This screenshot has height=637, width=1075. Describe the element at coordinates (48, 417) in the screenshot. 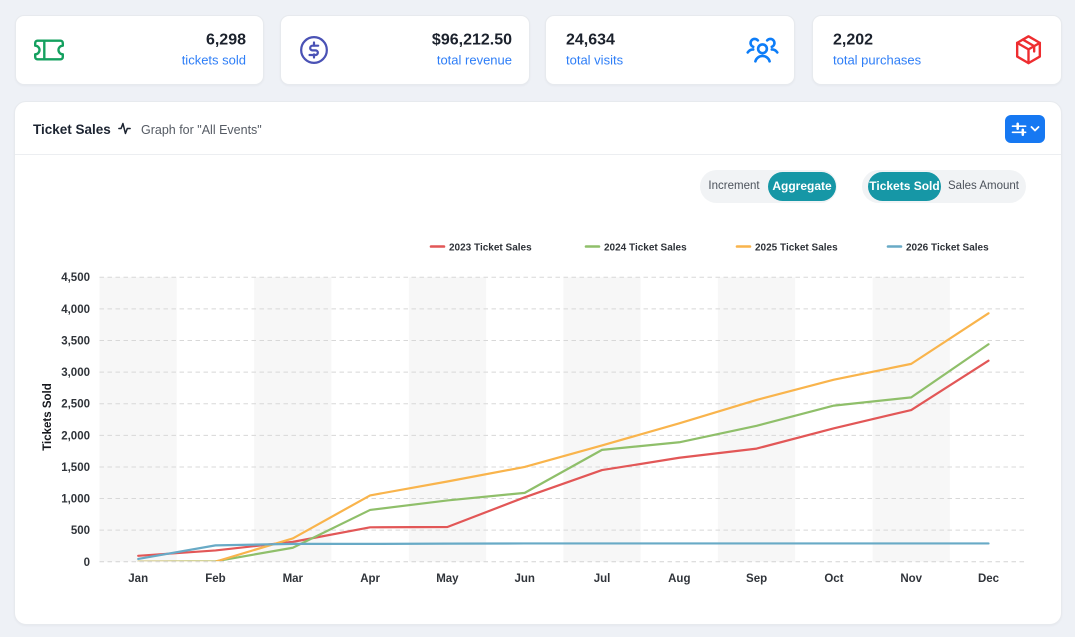

I see `svg-text: Tickets Sold` at that location.